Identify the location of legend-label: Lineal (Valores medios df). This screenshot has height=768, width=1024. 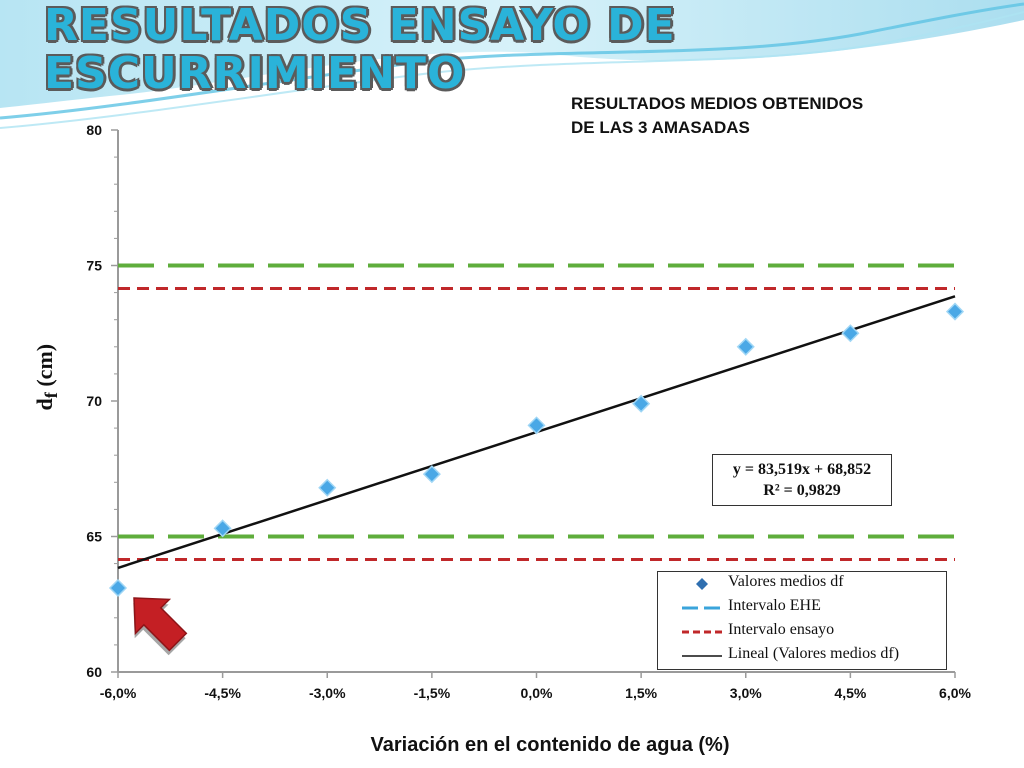
(814, 653).